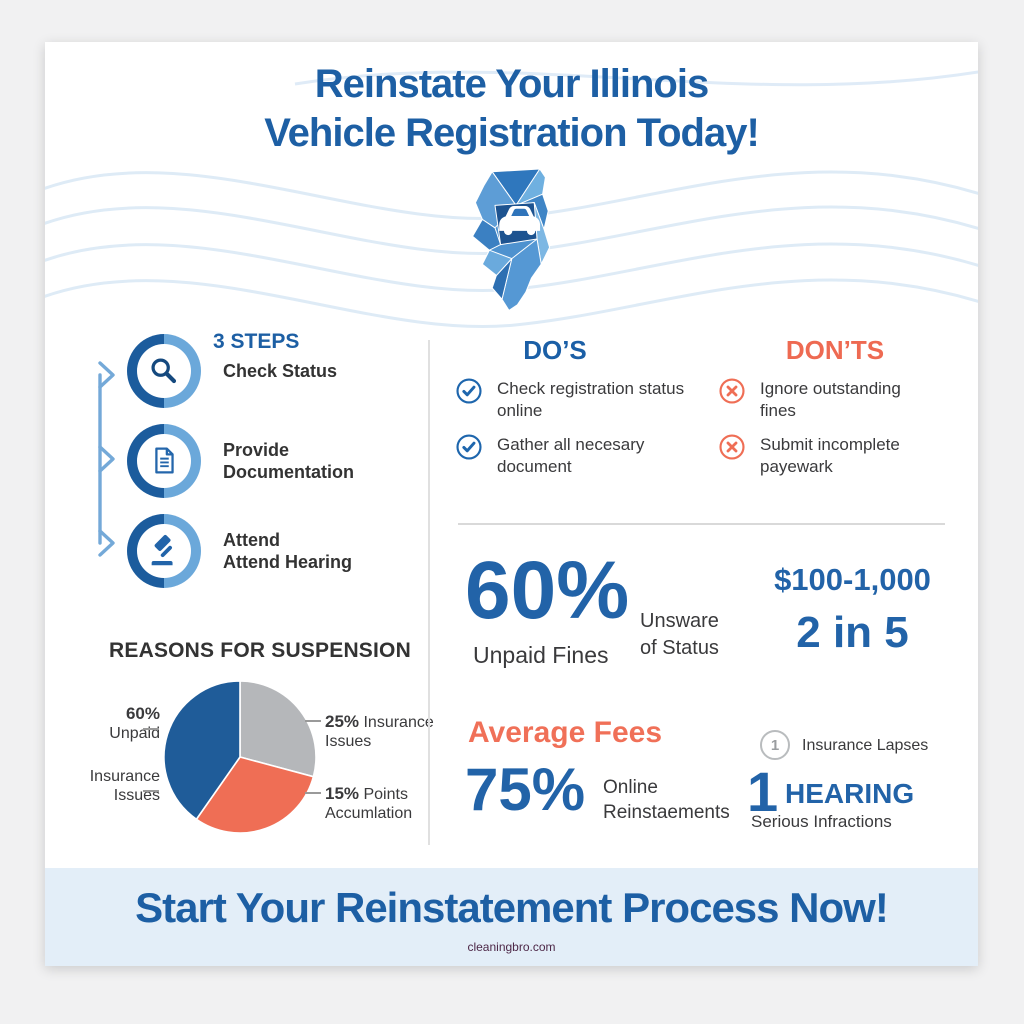 The height and width of the screenshot is (1024, 1024). What do you see at coordinates (523, 239) in the screenshot?
I see `illinois-map` at bounding box center [523, 239].